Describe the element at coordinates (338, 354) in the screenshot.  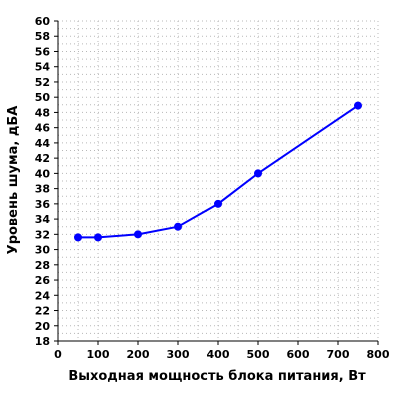
I see `x-tick-label: 700` at that location.